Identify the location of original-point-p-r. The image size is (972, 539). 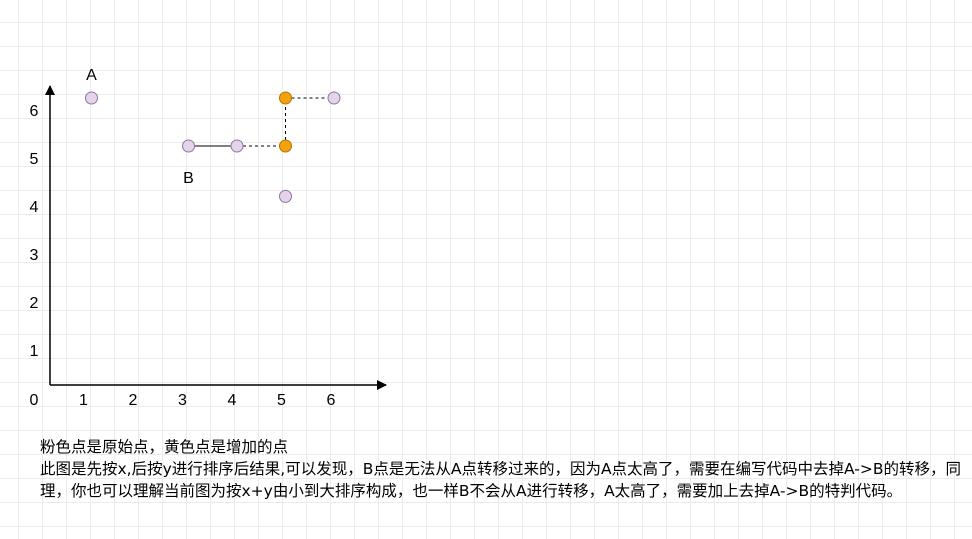
(334, 98).